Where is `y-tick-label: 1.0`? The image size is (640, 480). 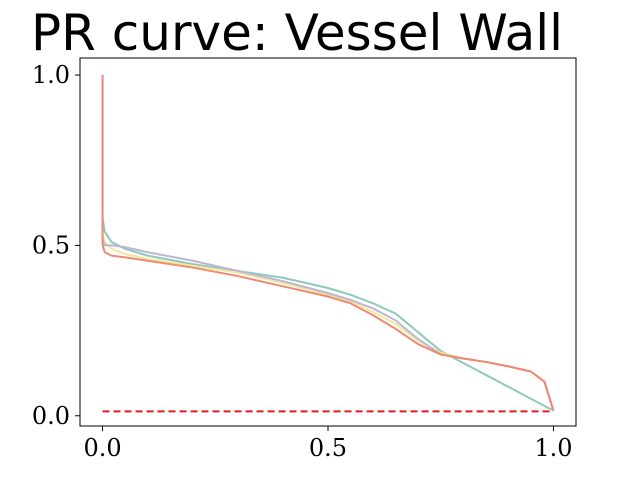 y-tick-label: 1.0 is located at coordinates (51, 75).